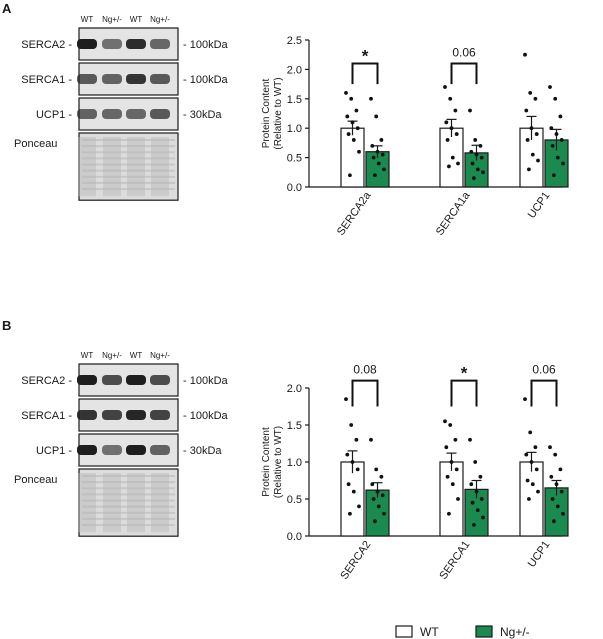 Image resolution: width=603 pixels, height=639 pixels. Describe the element at coordinates (352, 157) in the screenshot. I see `bar-wt-serca2a` at that location.